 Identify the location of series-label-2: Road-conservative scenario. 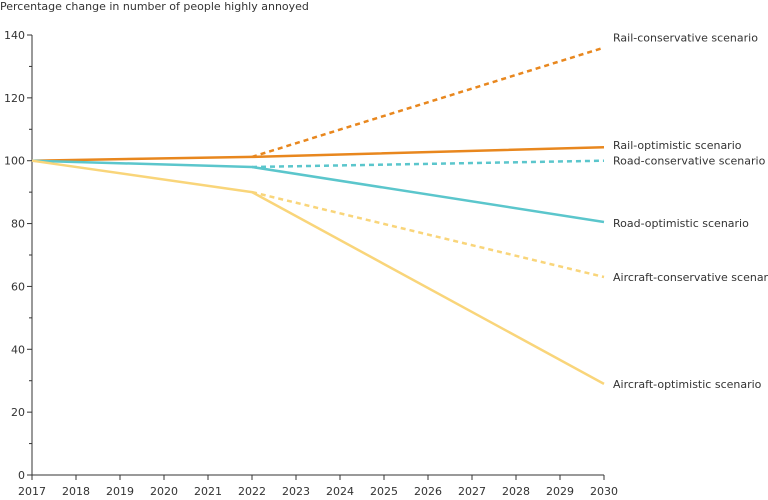
(689, 161).